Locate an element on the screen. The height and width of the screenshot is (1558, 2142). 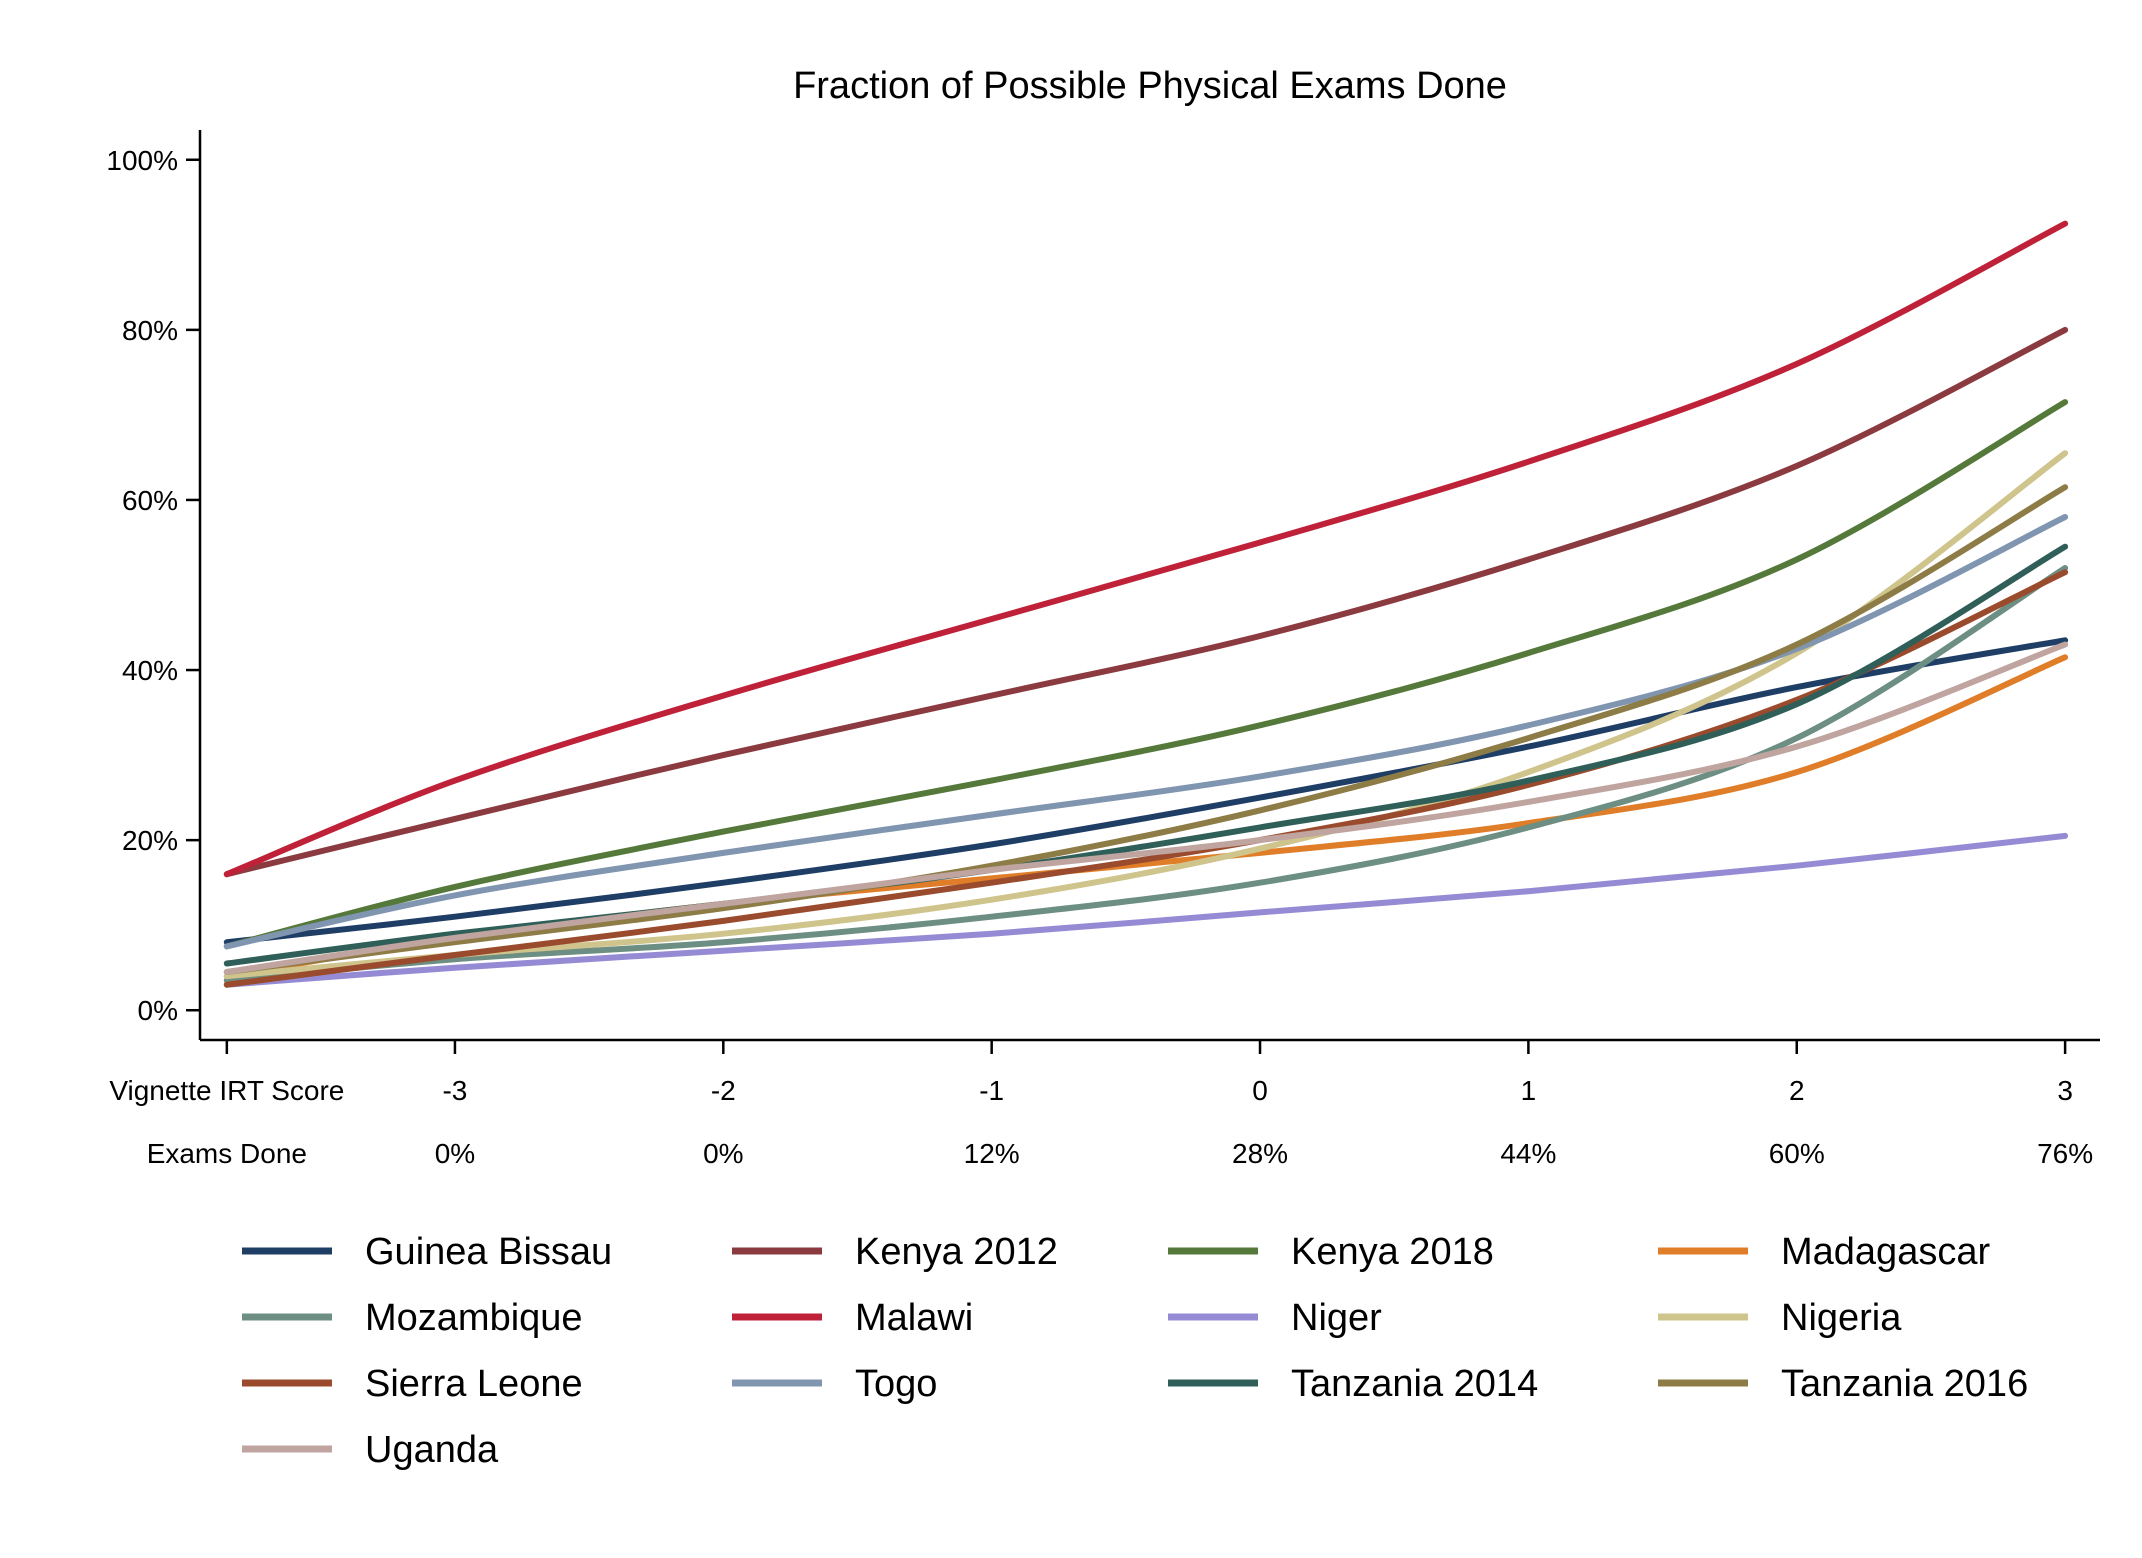
legend-label-mozambique: Mozambique is located at coordinates (474, 1318).